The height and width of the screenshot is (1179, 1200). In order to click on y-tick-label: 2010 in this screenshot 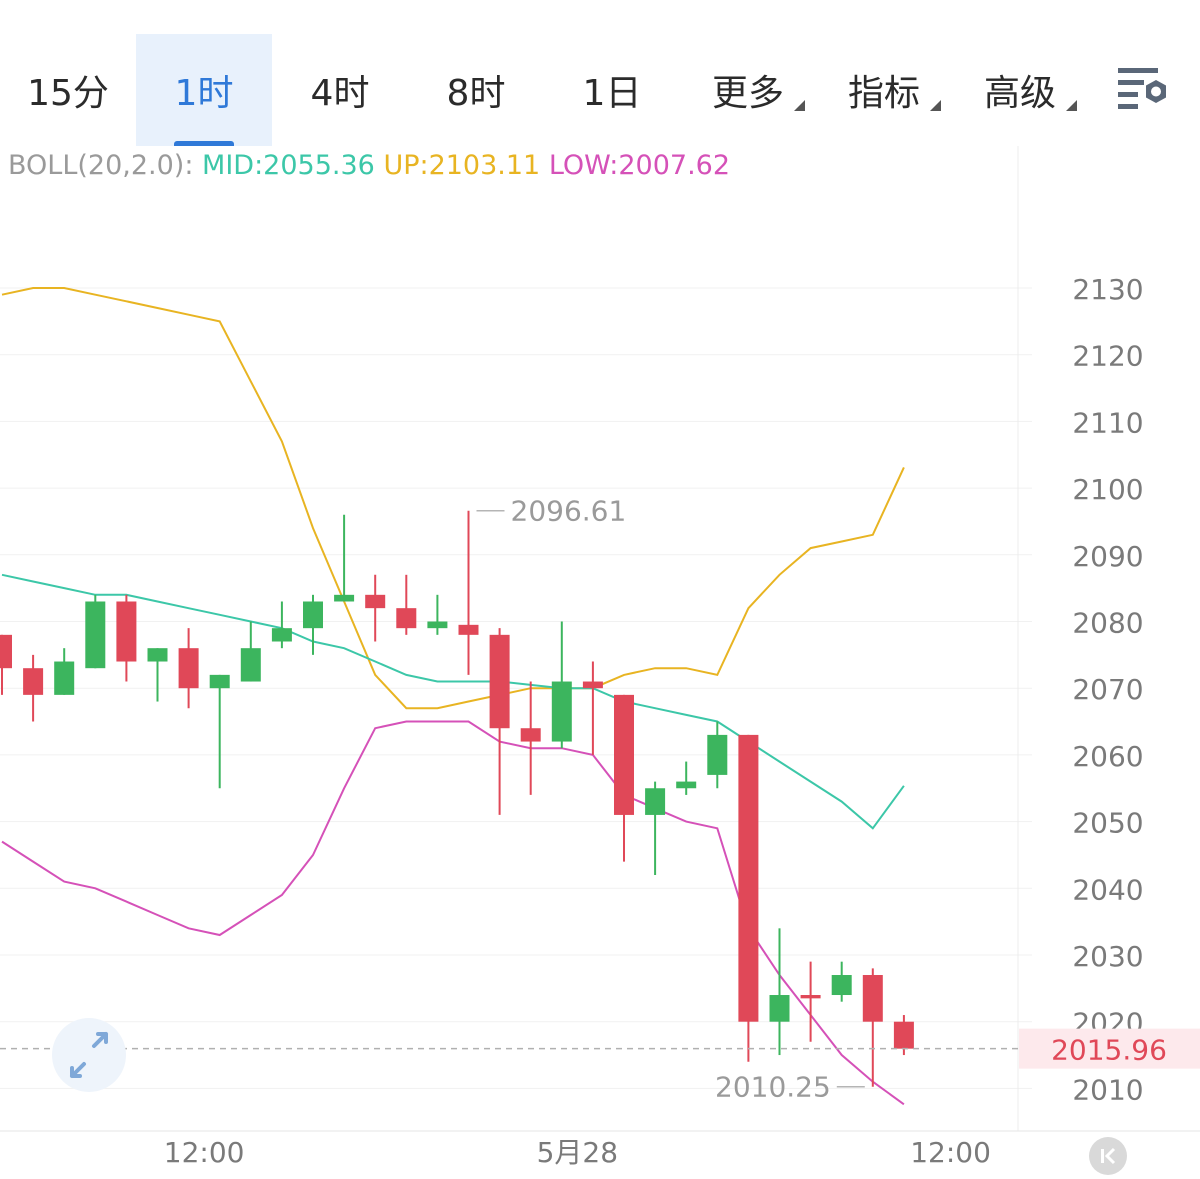, I will do `click(1107, 1089)`.